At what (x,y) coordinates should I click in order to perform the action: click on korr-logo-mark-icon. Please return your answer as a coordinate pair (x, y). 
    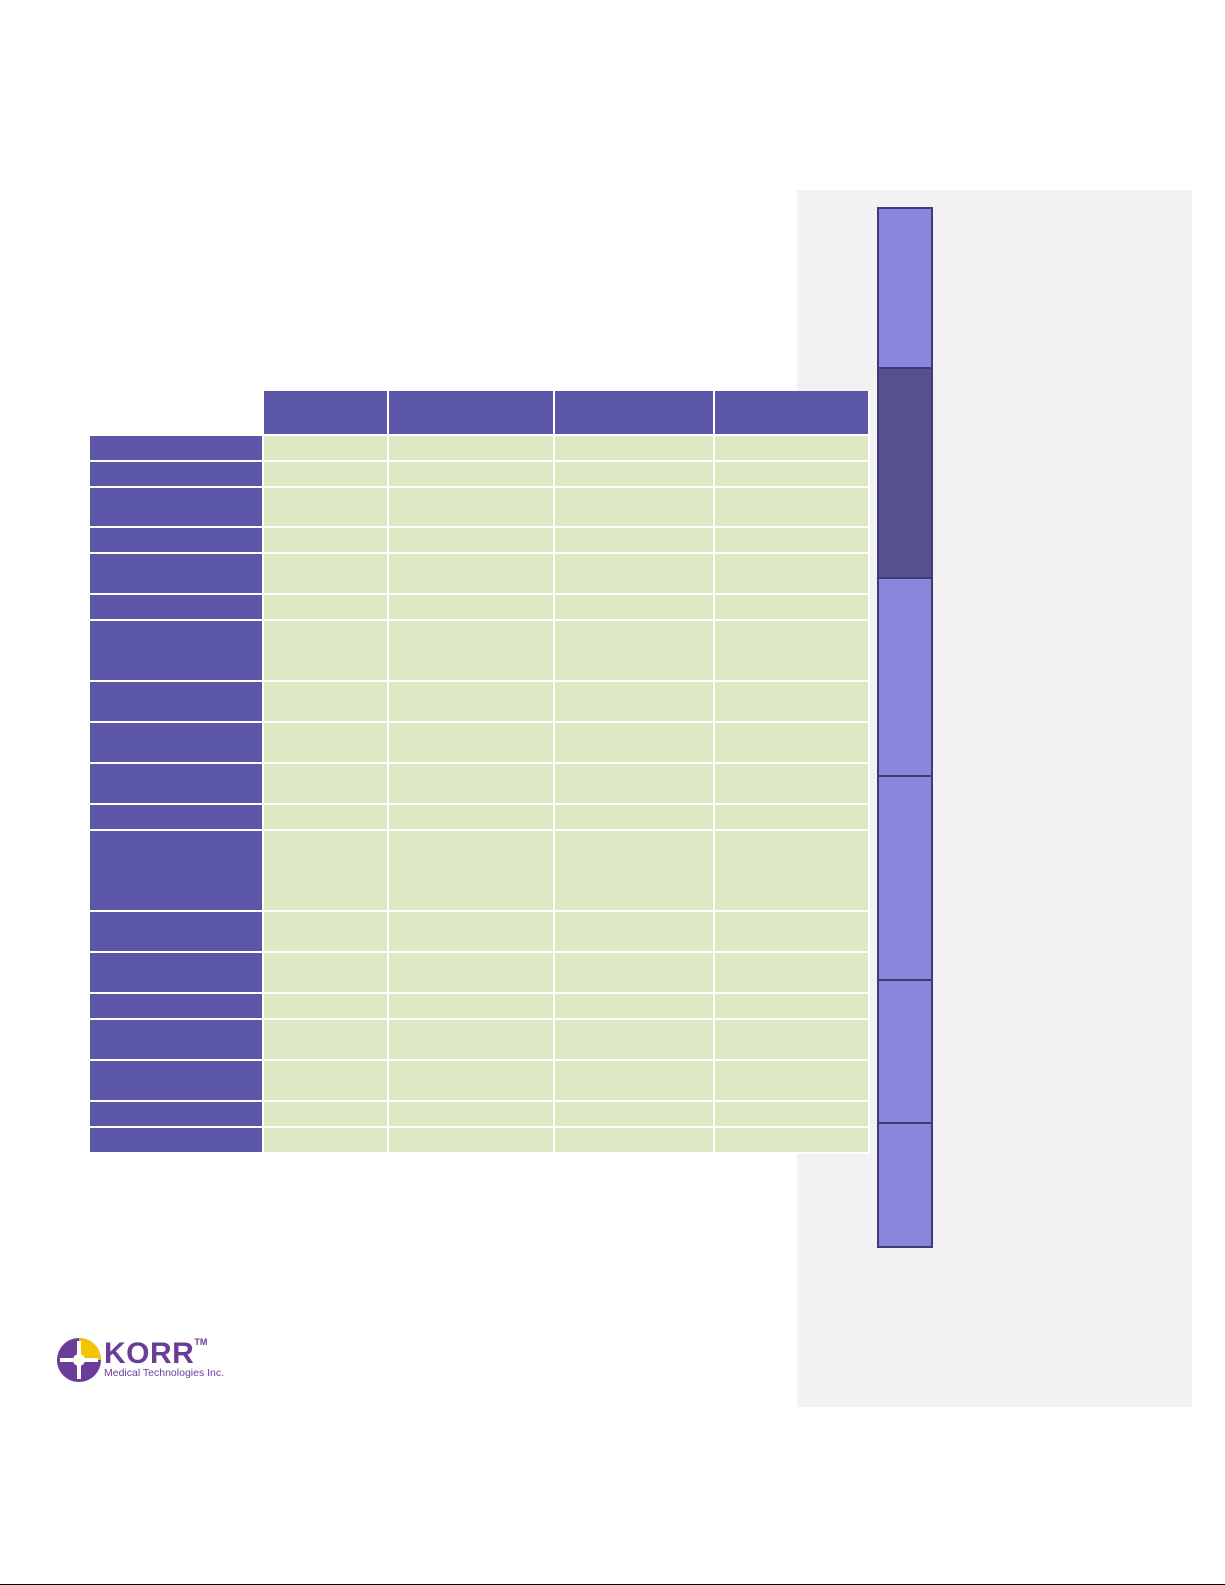
    Looking at the image, I should click on (79, 1360).